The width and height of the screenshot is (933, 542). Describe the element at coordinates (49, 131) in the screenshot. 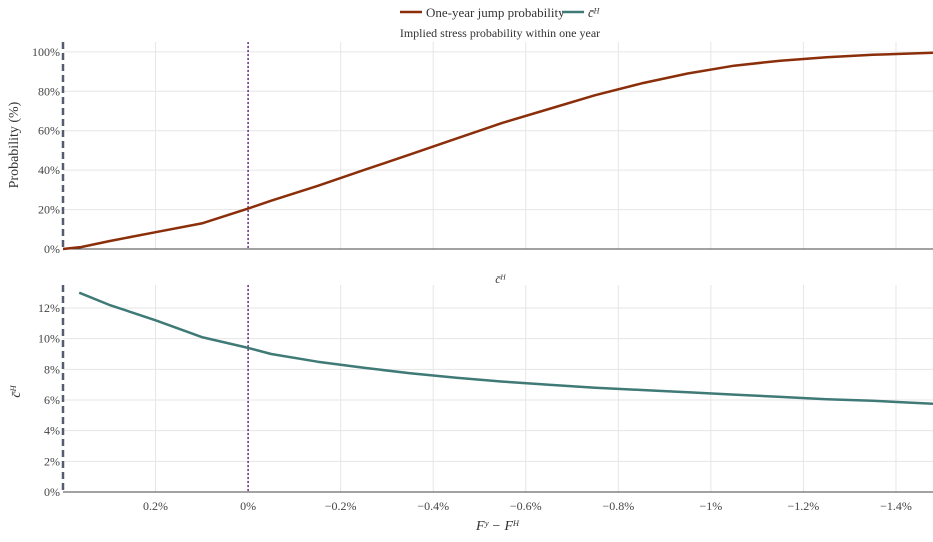

I see `y-tick-label: 60%` at that location.